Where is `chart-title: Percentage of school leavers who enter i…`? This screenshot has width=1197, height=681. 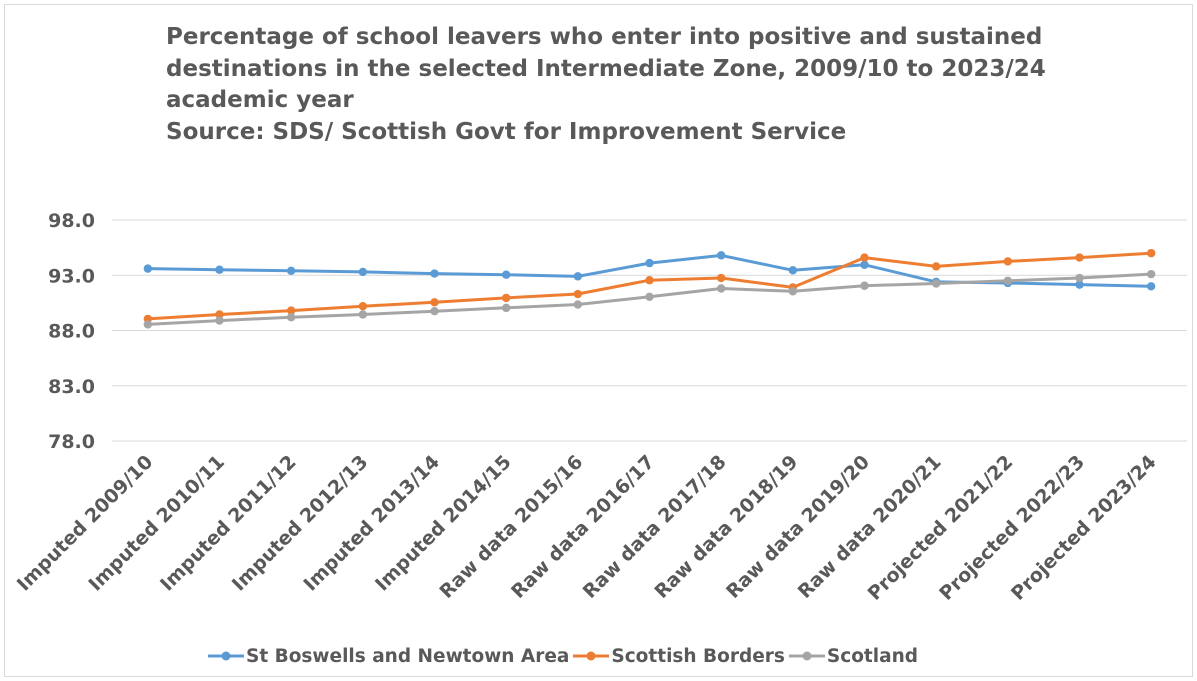
chart-title: Percentage of school leavers who enter i… is located at coordinates (646, 85).